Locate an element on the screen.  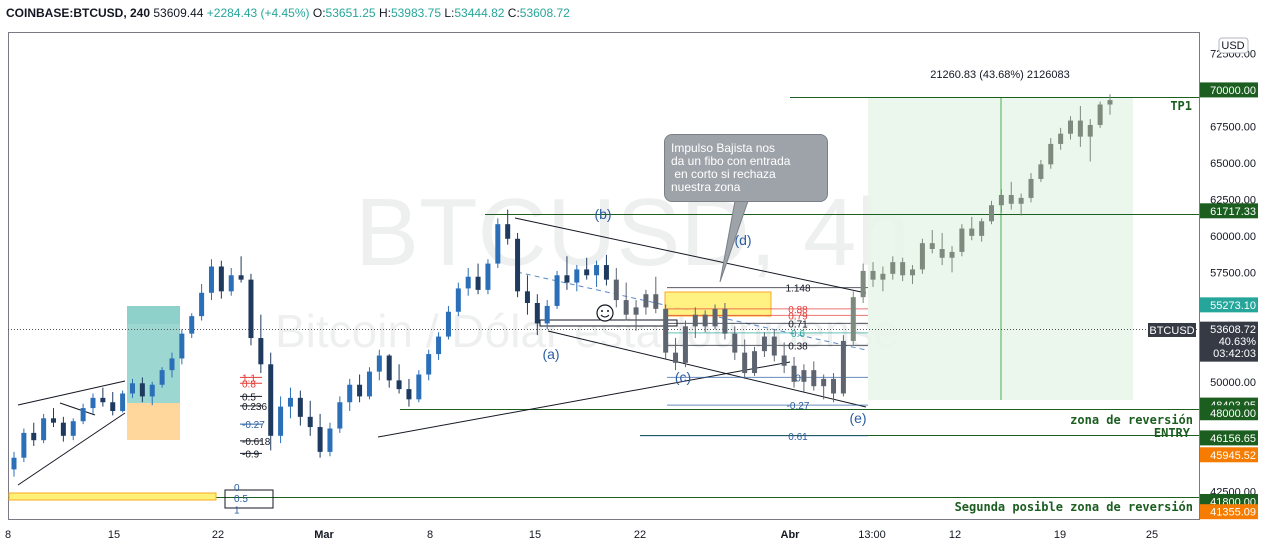
wedge-inner is located at coordinates (77, 409).